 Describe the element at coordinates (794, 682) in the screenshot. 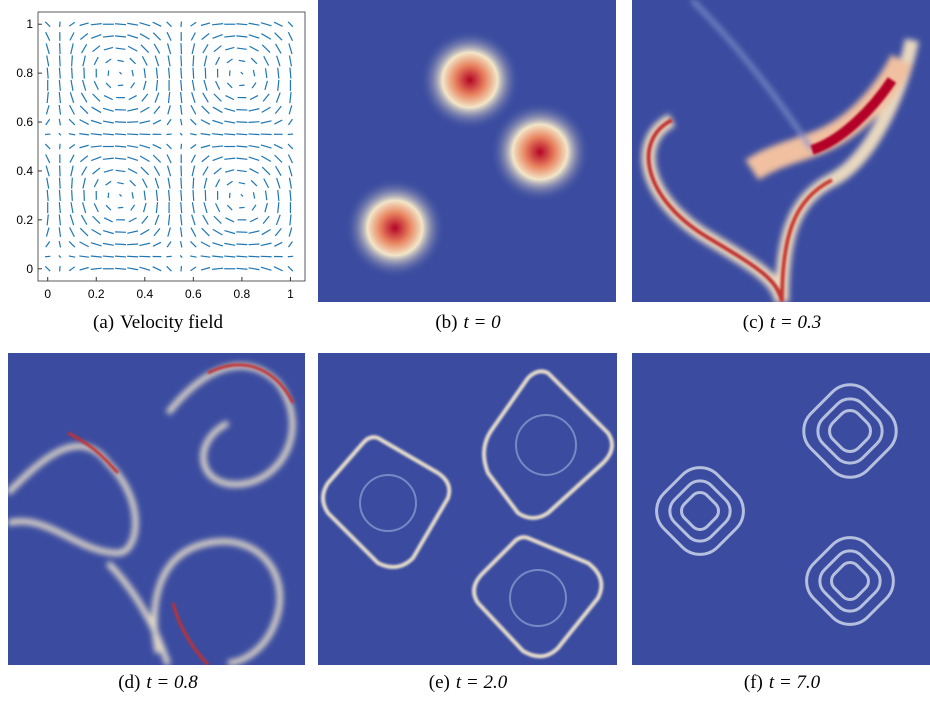

I see `caption-text: t = 7.0` at that location.